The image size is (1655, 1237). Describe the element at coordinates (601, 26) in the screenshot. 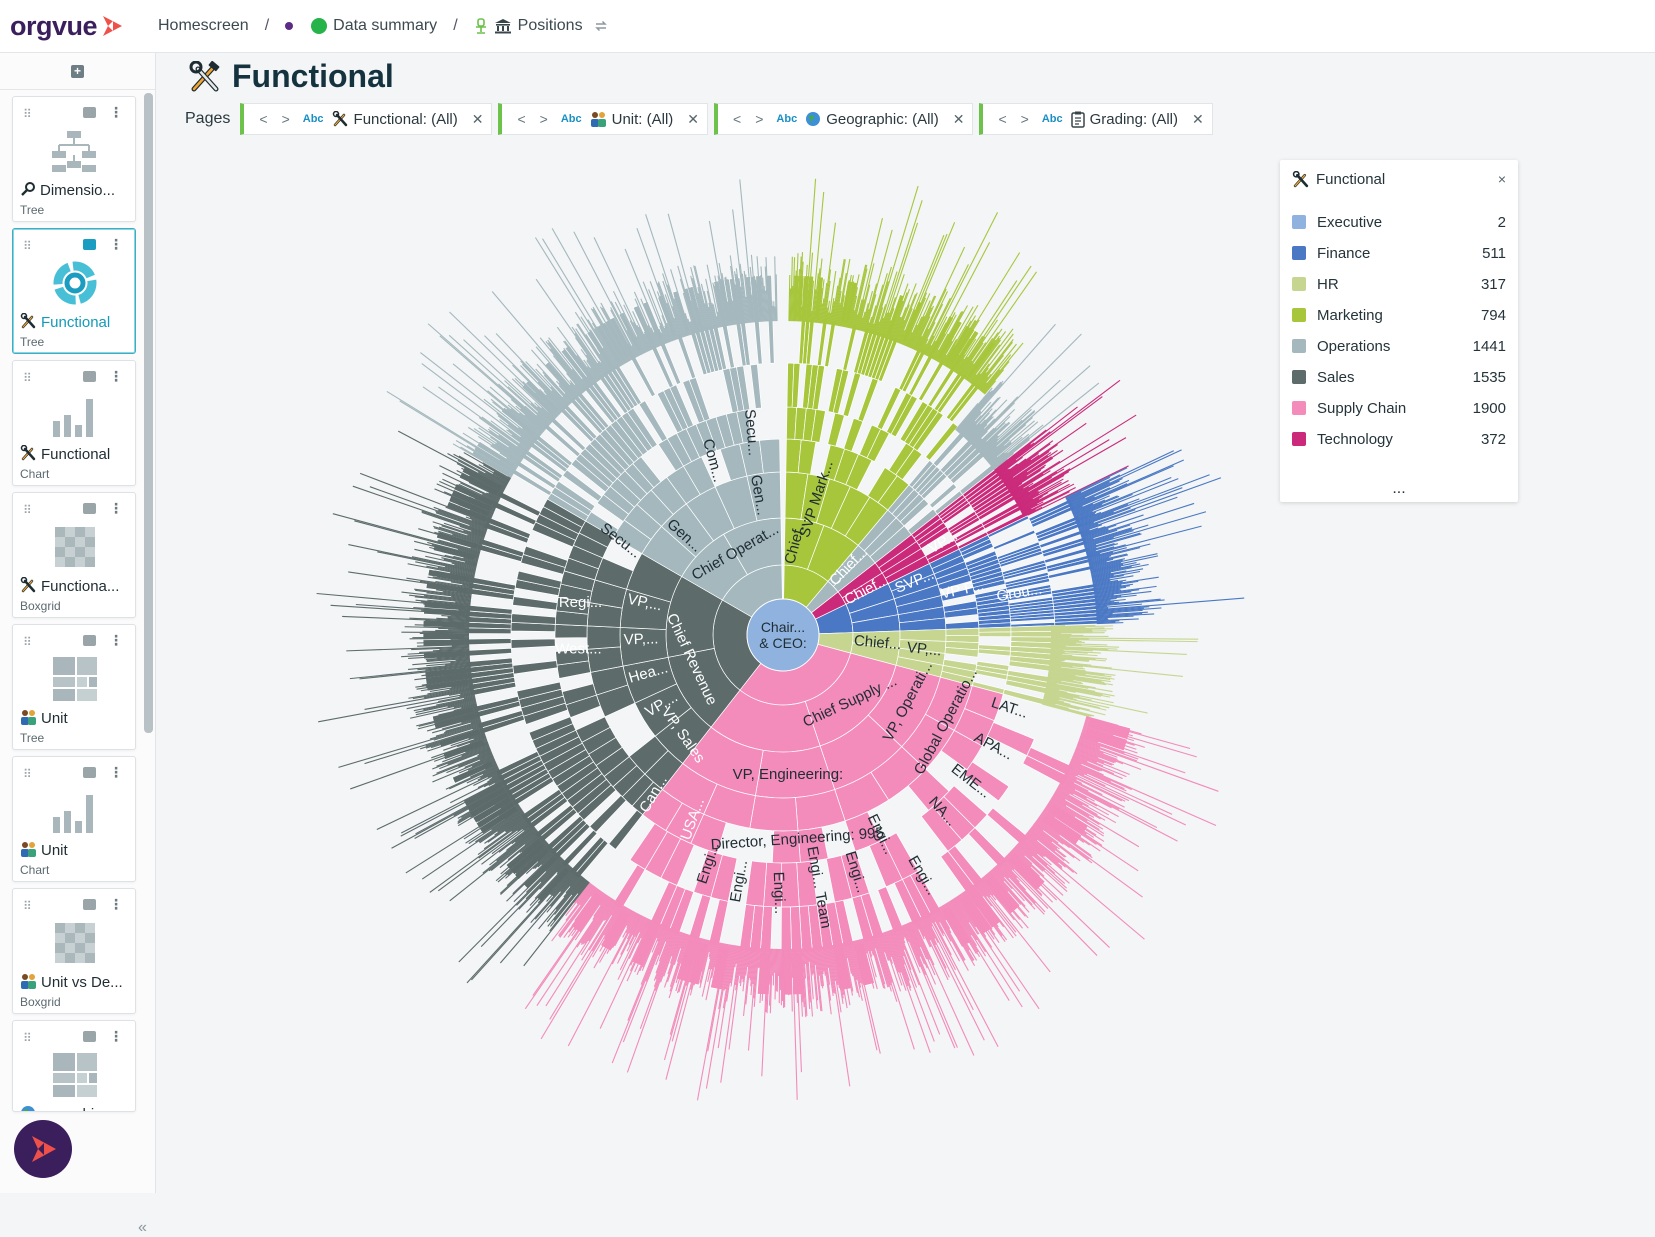

I see `refresh-icon` at that location.